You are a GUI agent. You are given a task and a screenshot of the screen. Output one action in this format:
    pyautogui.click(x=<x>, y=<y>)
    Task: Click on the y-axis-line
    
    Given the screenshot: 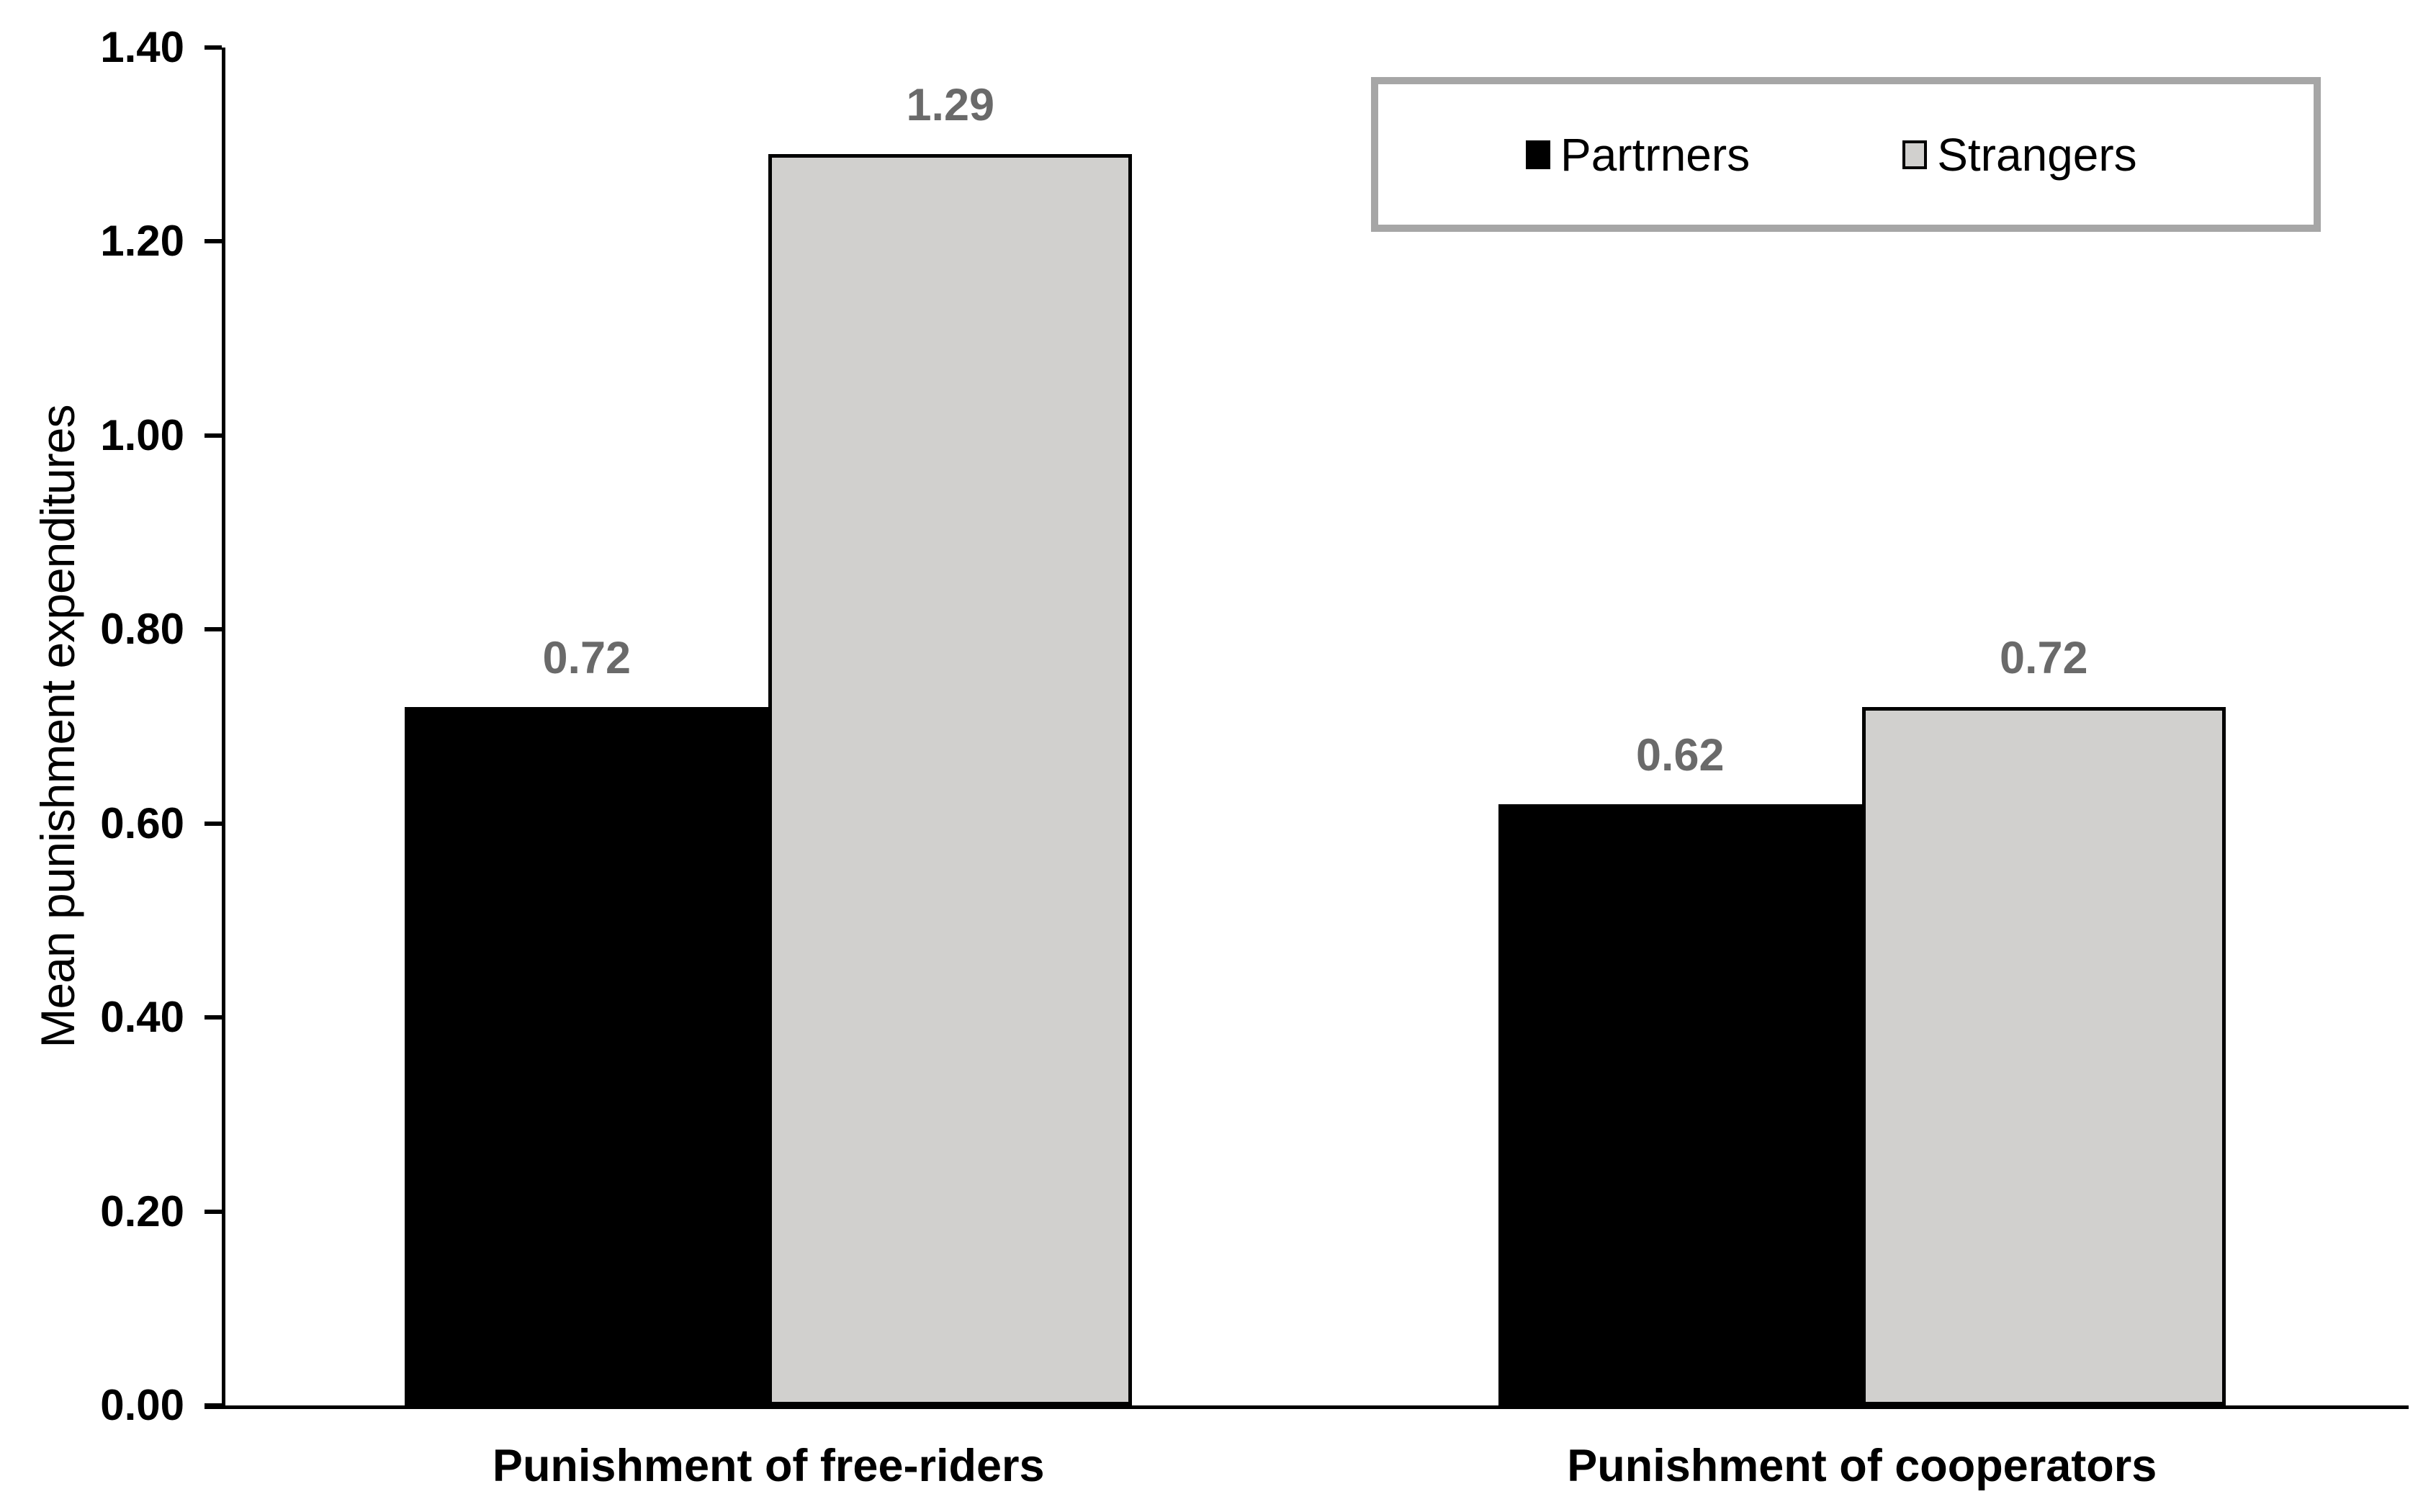 What is the action you would take?
    pyautogui.click(x=224, y=728)
    